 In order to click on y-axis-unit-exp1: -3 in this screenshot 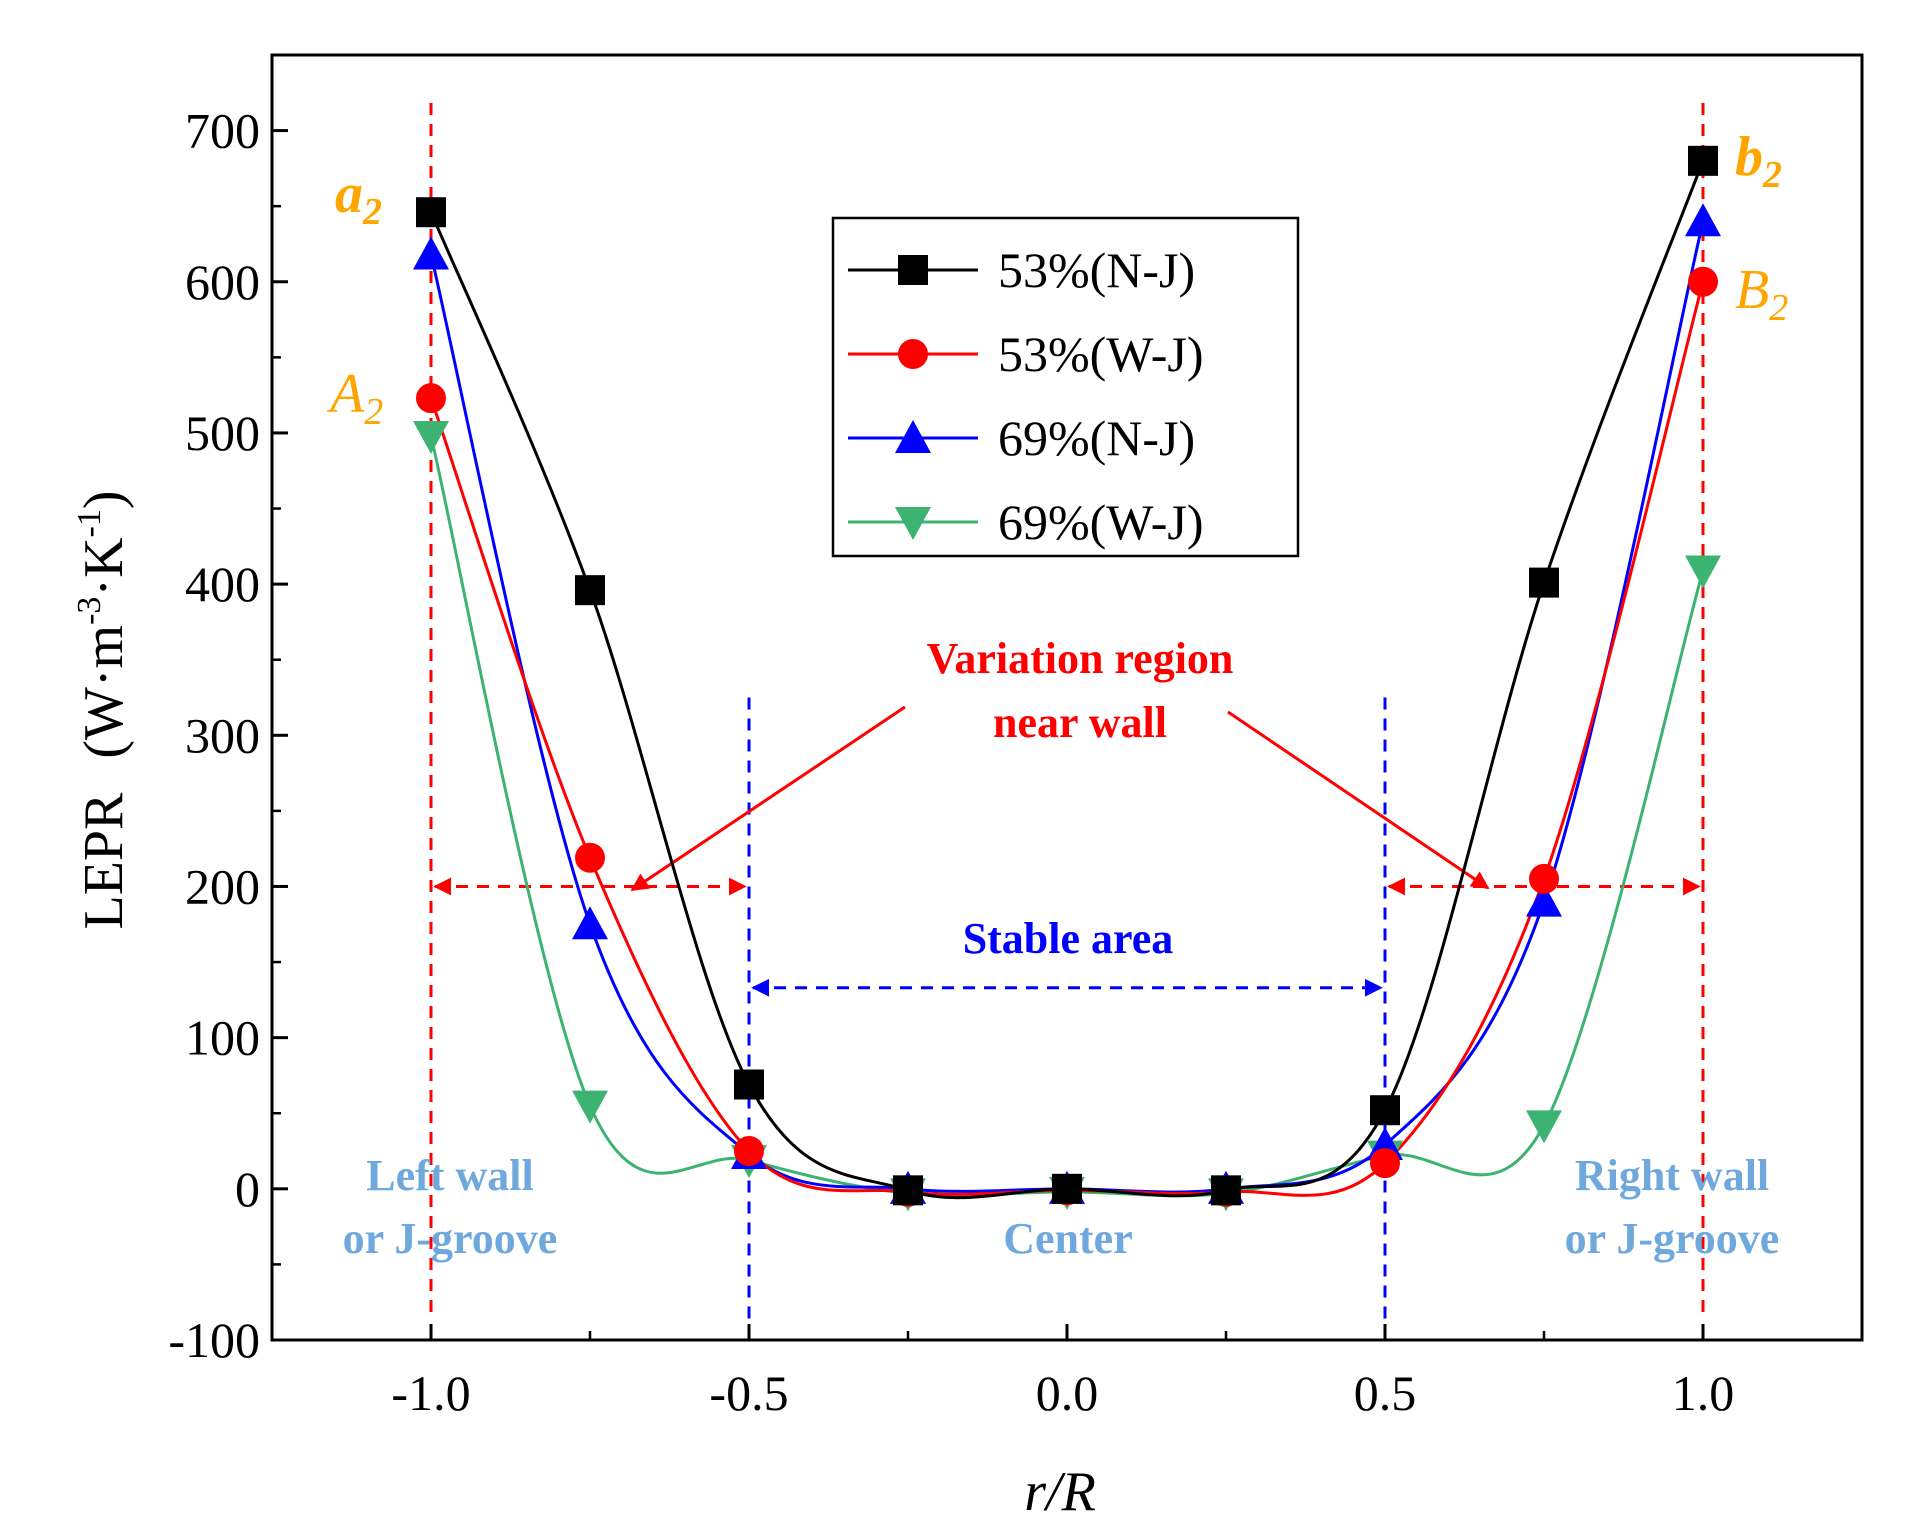, I will do `click(89, 611)`.